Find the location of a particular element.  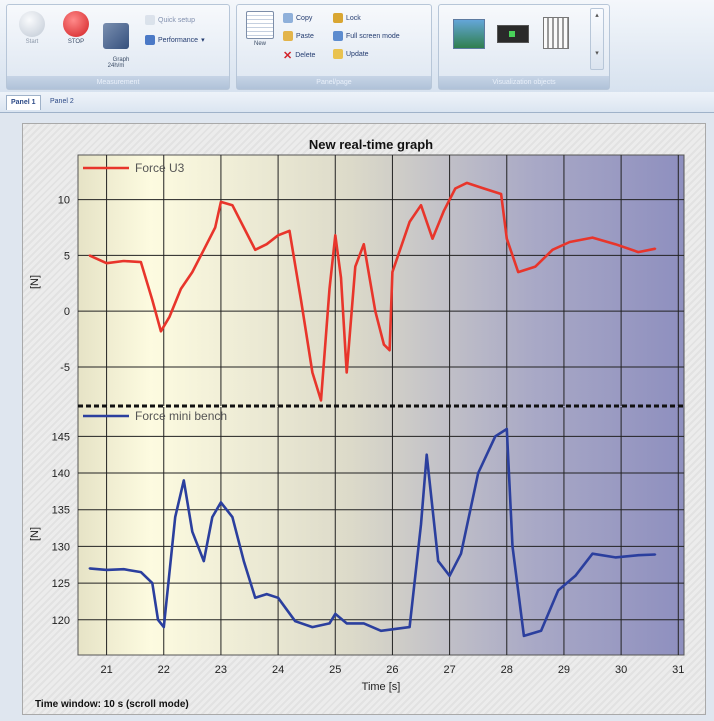

x-axis-label: Time [s] is located at coordinates (381, 687).